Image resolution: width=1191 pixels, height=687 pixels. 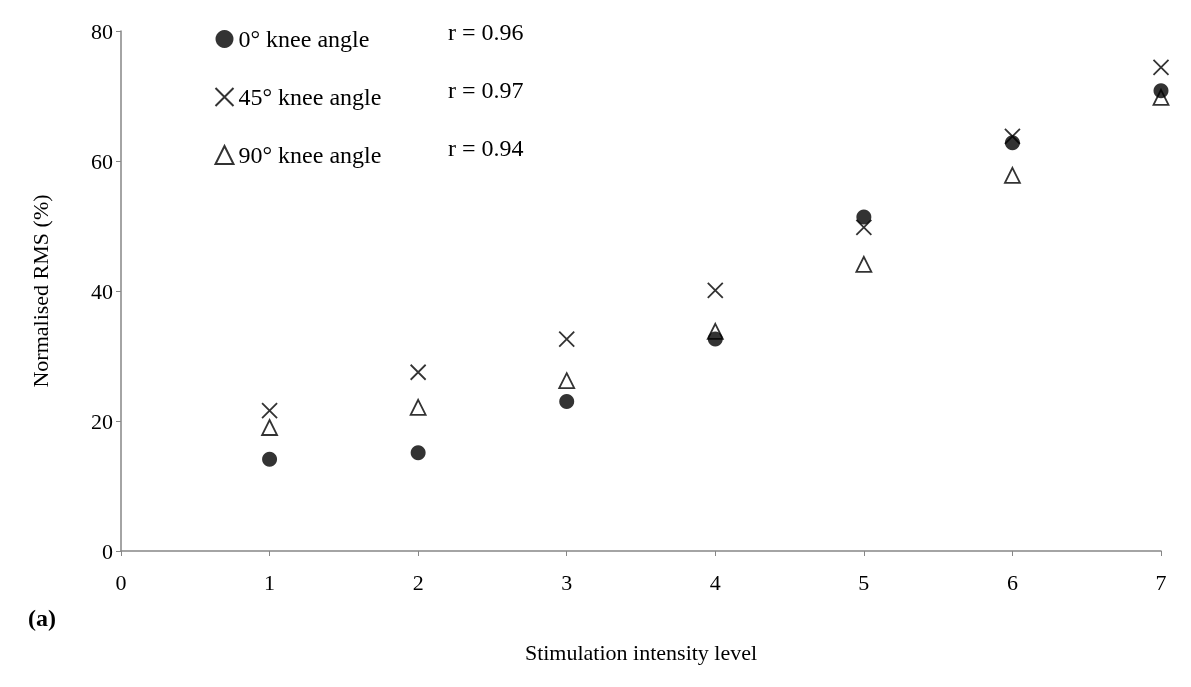 What do you see at coordinates (486, 32) in the screenshot?
I see `annotation: r = 0.96` at bounding box center [486, 32].